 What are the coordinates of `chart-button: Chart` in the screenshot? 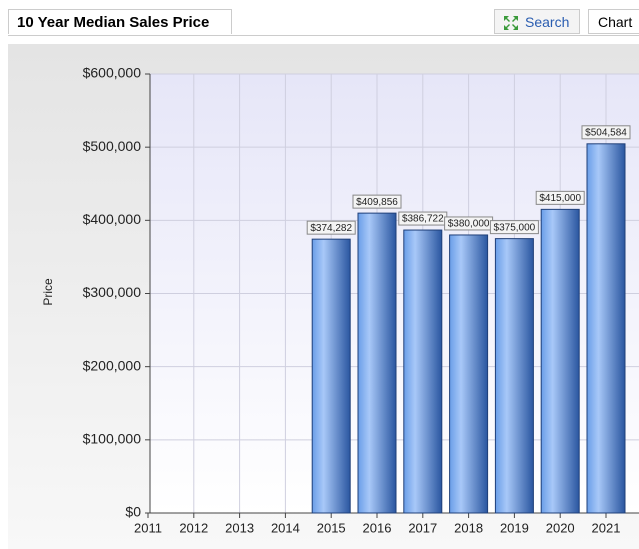 It's located at (613, 21).